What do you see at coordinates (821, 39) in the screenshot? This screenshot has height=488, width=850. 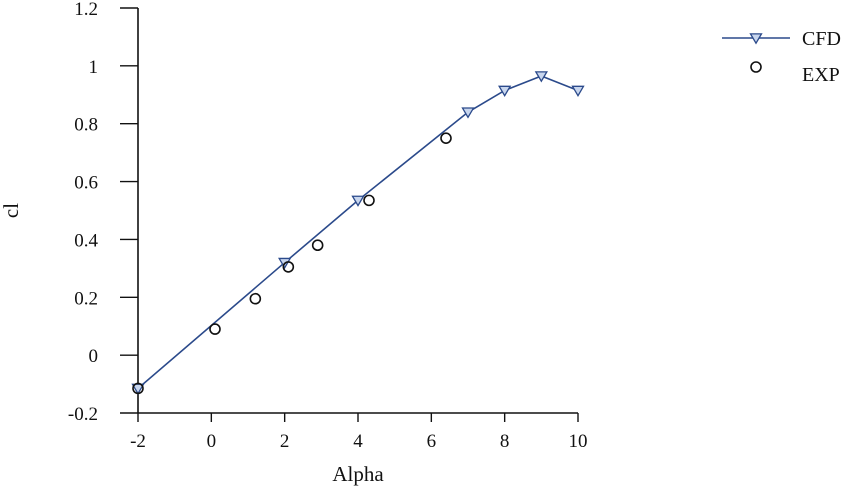 I see `legend-cfd-label: CFD` at bounding box center [821, 39].